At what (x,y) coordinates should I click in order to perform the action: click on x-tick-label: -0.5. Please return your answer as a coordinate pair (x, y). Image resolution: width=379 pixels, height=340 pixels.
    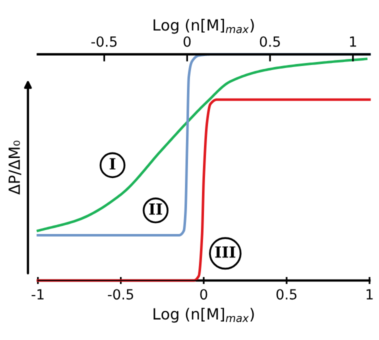
    Looking at the image, I should click on (121, 294).